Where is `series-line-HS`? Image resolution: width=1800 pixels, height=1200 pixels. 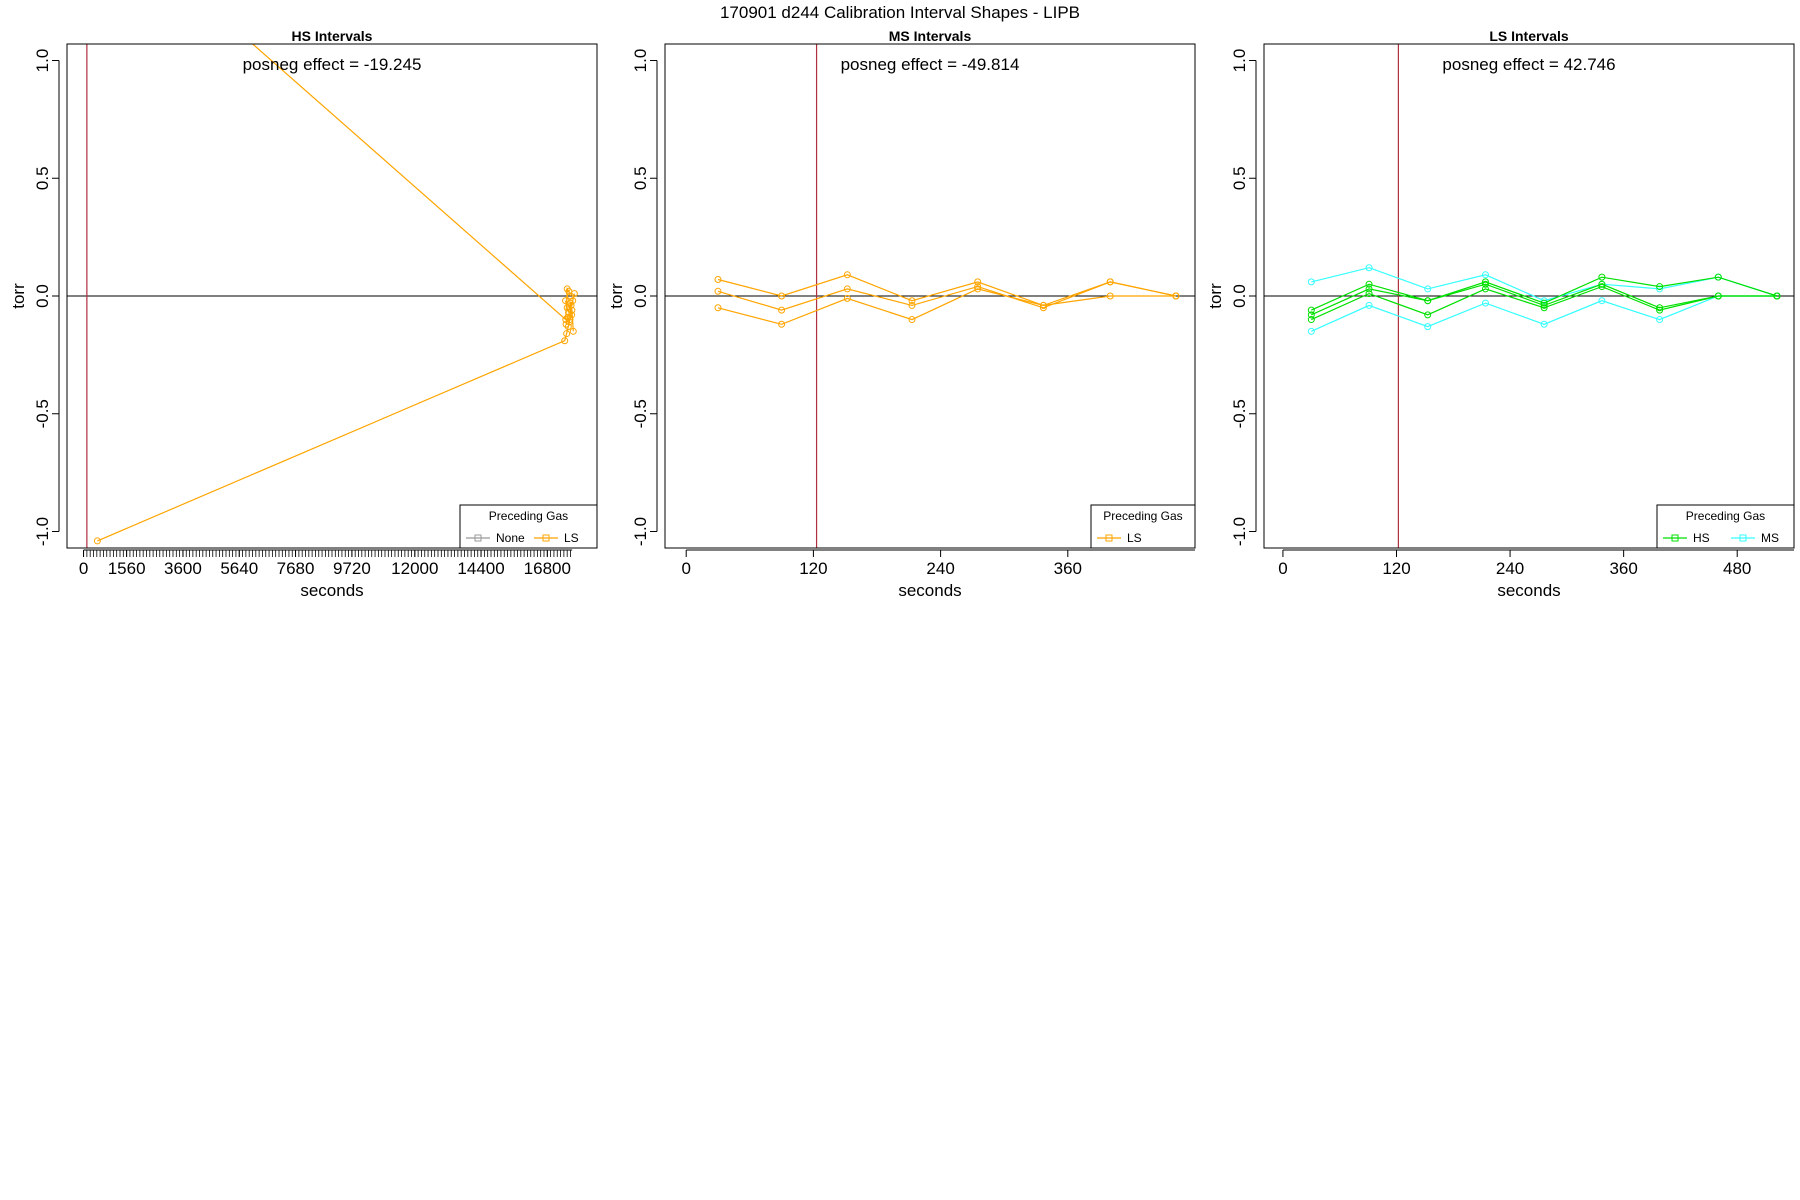 series-line-HS is located at coordinates (1544, 303).